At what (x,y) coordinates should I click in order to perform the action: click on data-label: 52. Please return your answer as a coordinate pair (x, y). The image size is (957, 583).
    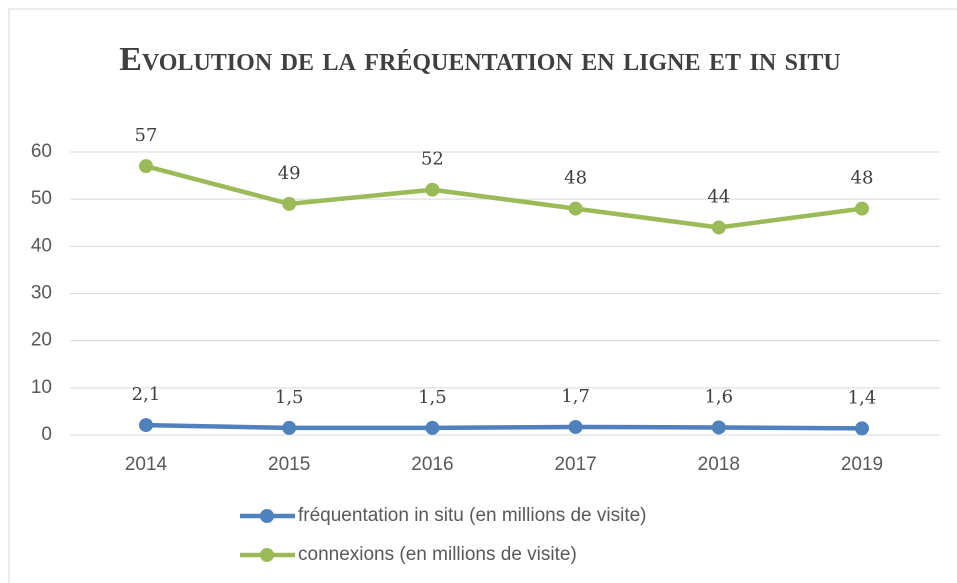
    Looking at the image, I should click on (432, 159).